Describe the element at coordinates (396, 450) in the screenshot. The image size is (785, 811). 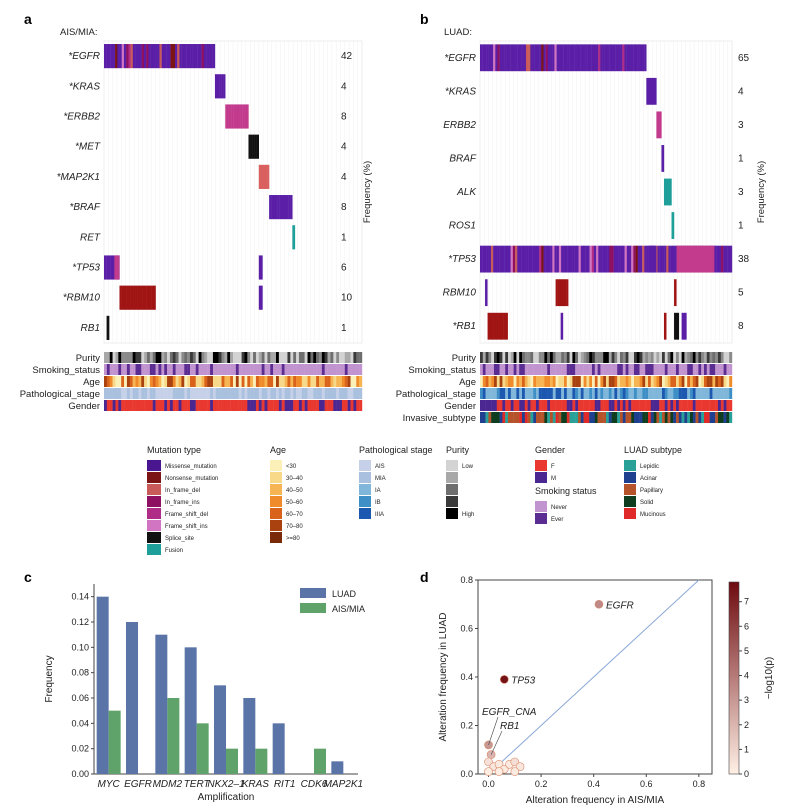
I see `legend-title-stage: Pathological stage` at that location.